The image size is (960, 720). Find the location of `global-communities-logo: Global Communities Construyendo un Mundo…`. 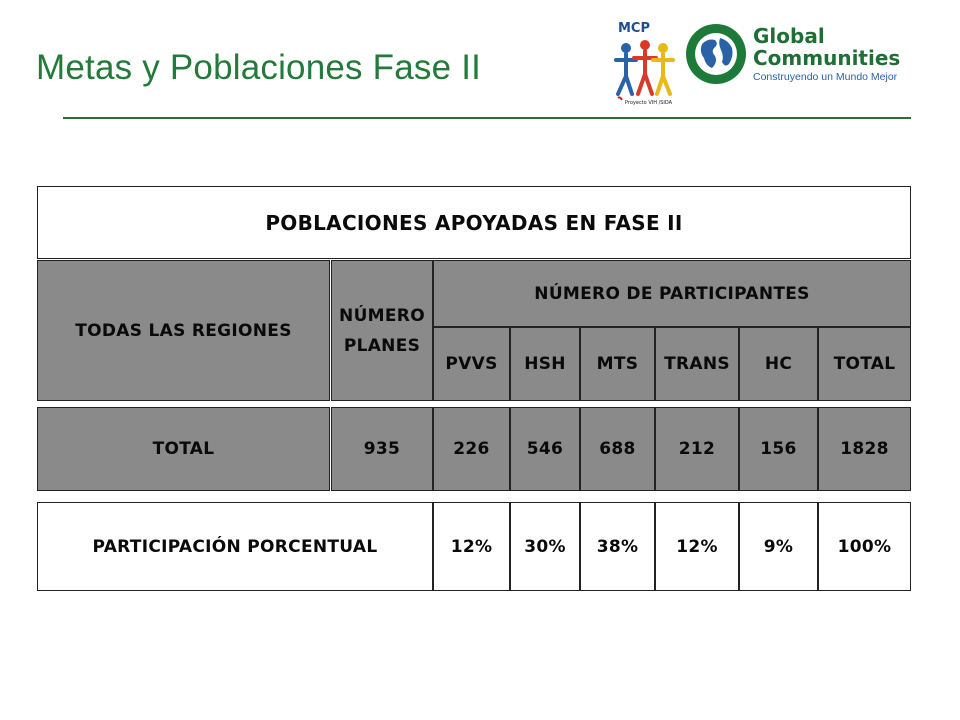

global-communities-logo: Global Communities Construyendo un Mundo… is located at coordinates (797, 58).